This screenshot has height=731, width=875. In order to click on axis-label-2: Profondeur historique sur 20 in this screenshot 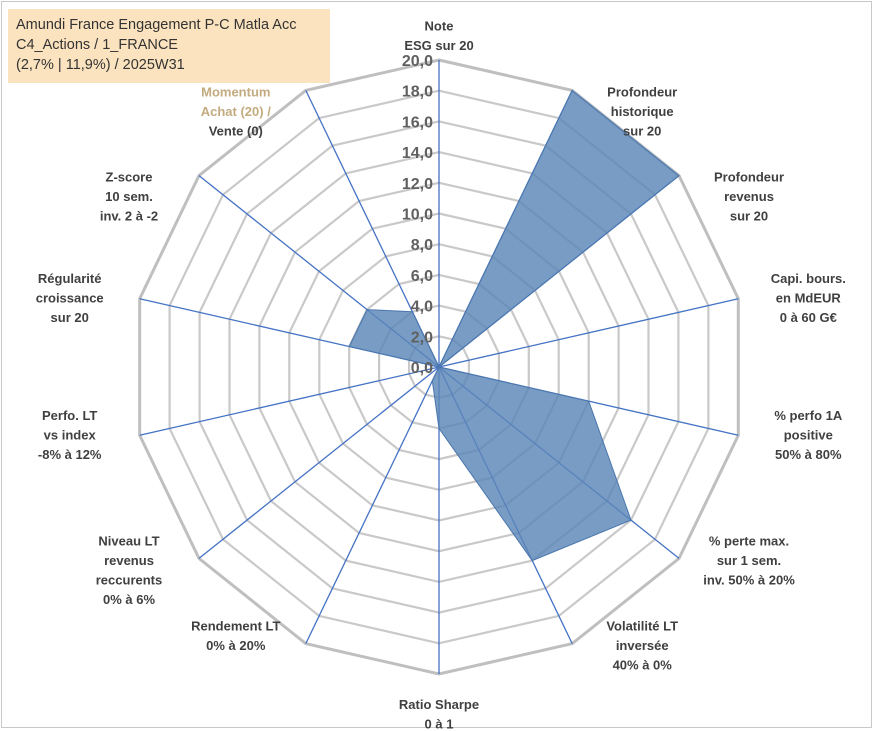, I will do `click(642, 111)`.